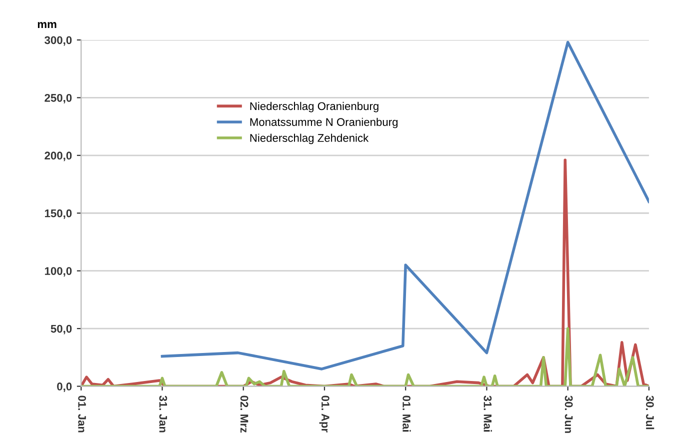 The width and height of the screenshot is (676, 444). I want to click on x-tick-label: 01. Apr, so click(324, 414).